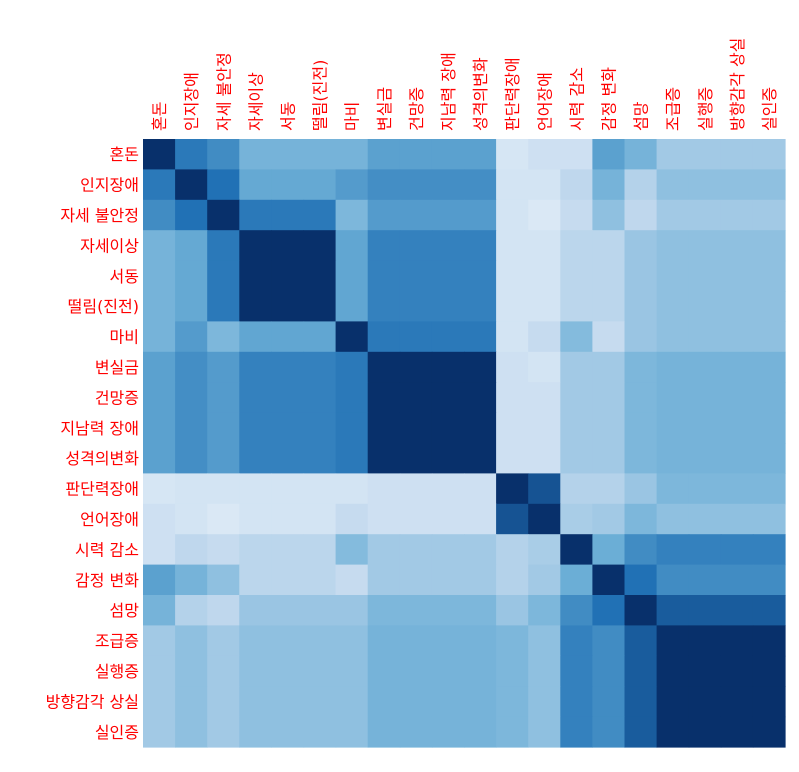  Describe the element at coordinates (673, 109) in the screenshot. I see `column-label: 조급증` at that location.